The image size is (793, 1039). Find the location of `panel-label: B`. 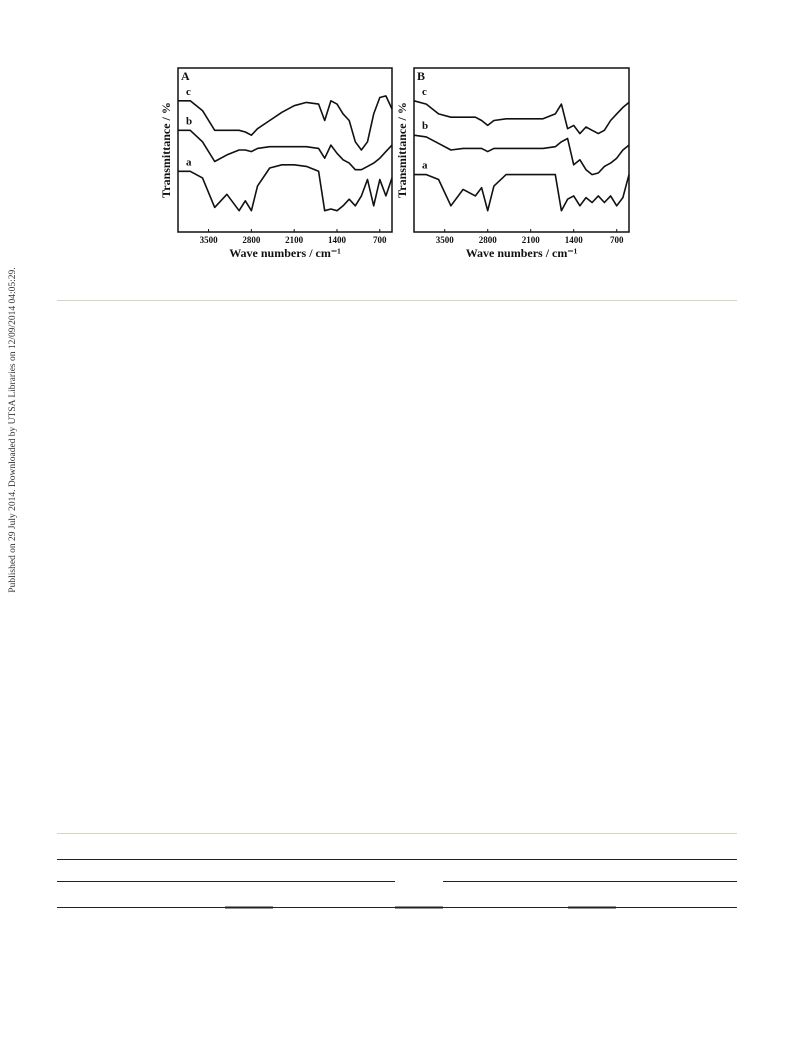

panel-label: B is located at coordinates (421, 76).